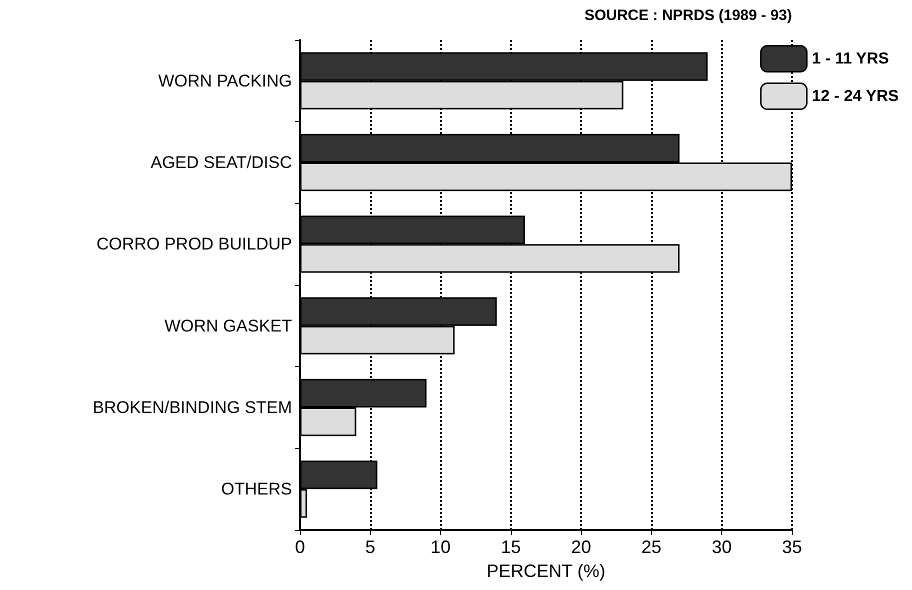  What do you see at coordinates (225, 80) in the screenshot?
I see `y-tick-label: WORN PACKING` at bounding box center [225, 80].